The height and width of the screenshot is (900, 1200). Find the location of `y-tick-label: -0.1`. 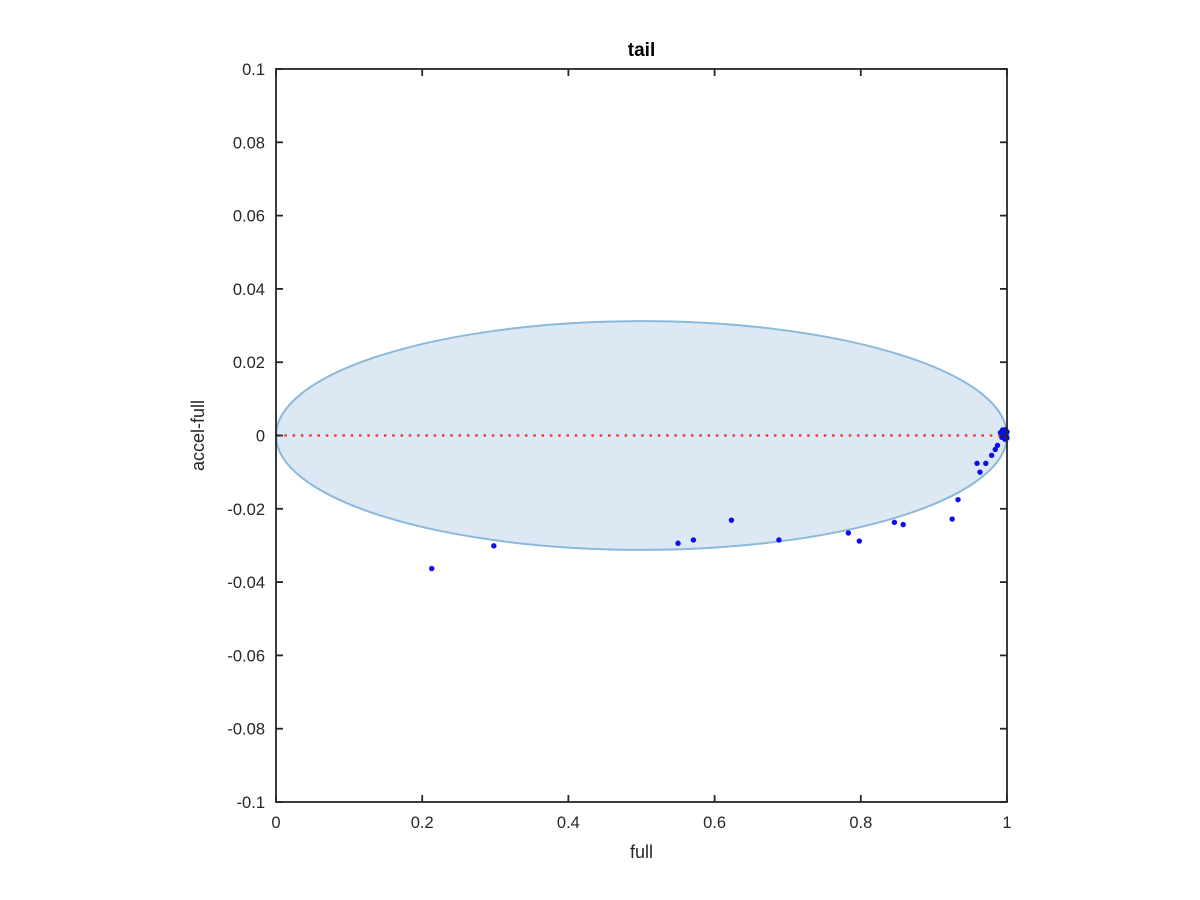

y-tick-label: -0.1 is located at coordinates (251, 803).